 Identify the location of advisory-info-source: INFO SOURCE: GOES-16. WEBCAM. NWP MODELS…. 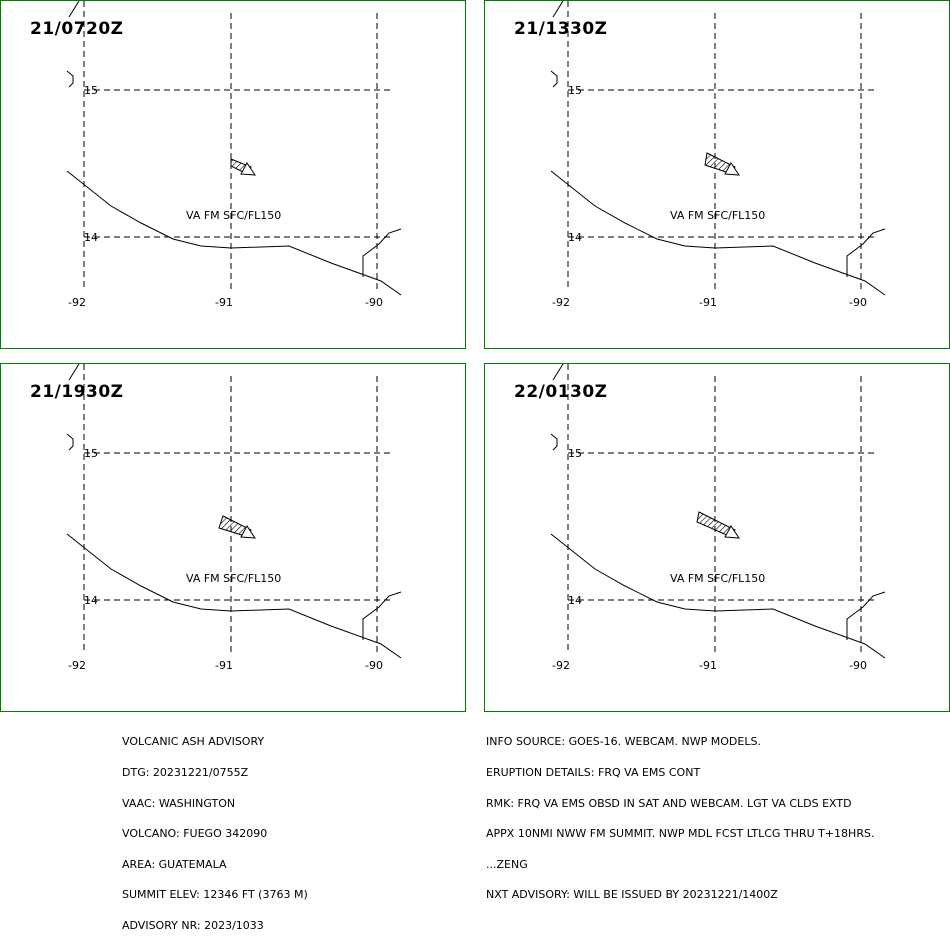
(623, 742).